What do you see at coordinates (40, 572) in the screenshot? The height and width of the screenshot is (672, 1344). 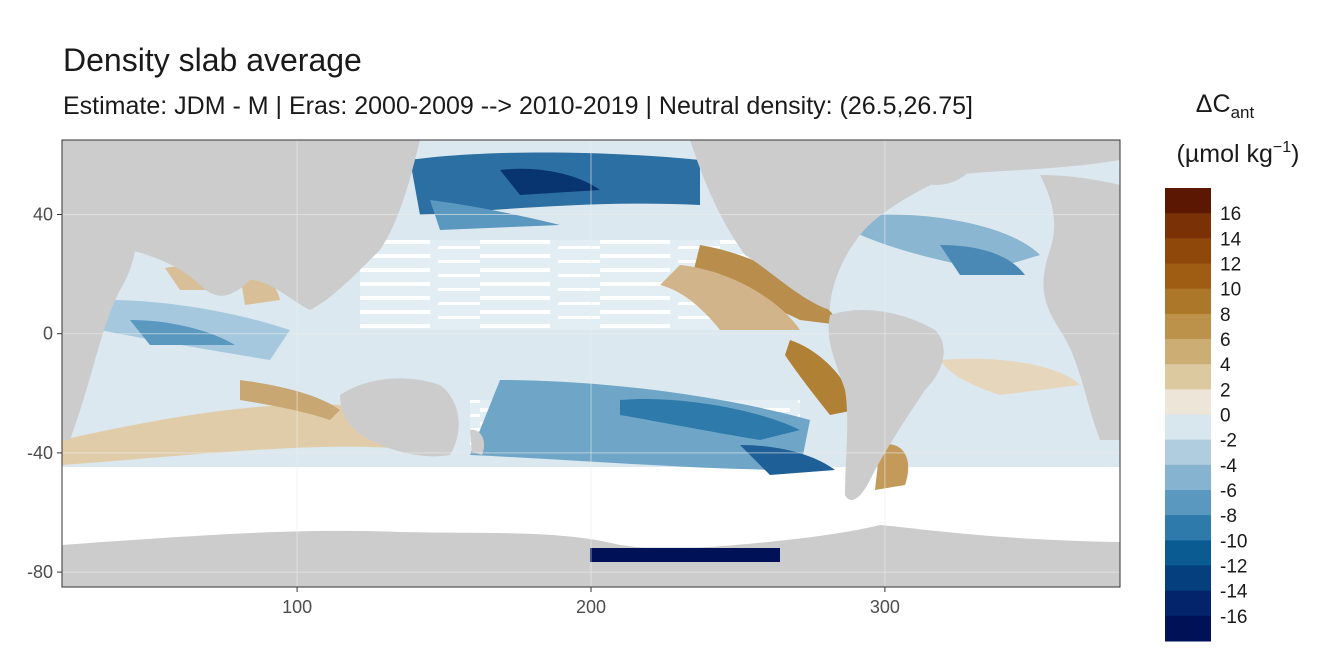 I see `y-tick-label: -80` at bounding box center [40, 572].